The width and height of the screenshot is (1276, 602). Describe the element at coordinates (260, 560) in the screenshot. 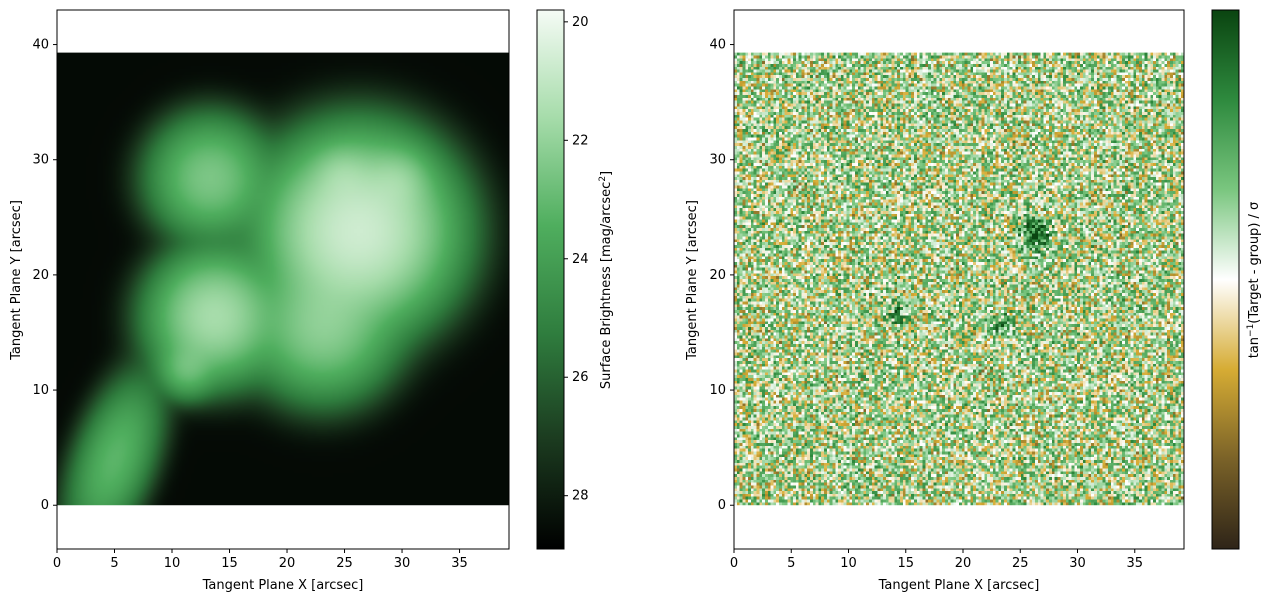

I see `left-x-axis-ticks: 0 5 10 15 20 25 30 35` at that location.